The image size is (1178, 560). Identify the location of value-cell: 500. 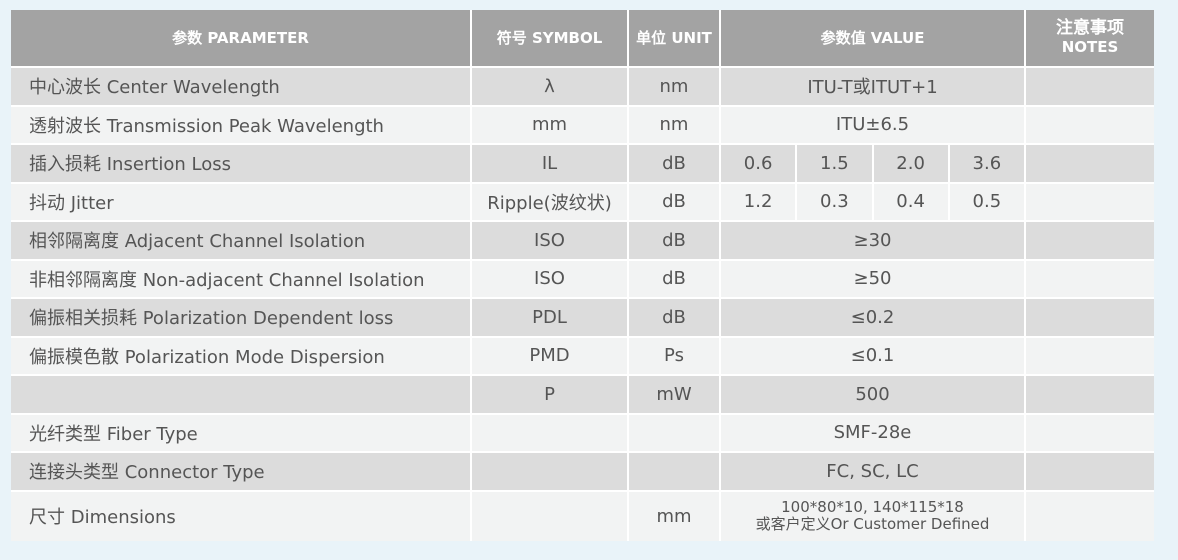
(872, 394).